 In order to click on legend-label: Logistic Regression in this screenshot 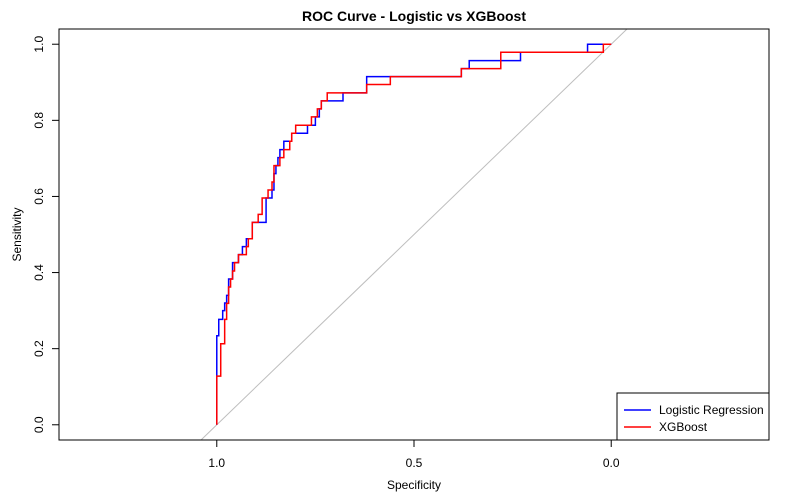, I will do `click(711, 410)`.